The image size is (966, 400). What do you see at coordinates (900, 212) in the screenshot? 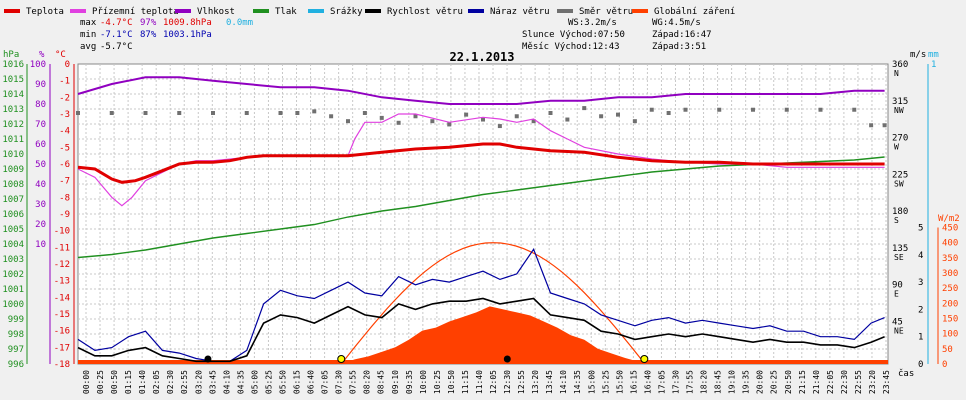
I see `direction-tick: 180` at bounding box center [900, 212].